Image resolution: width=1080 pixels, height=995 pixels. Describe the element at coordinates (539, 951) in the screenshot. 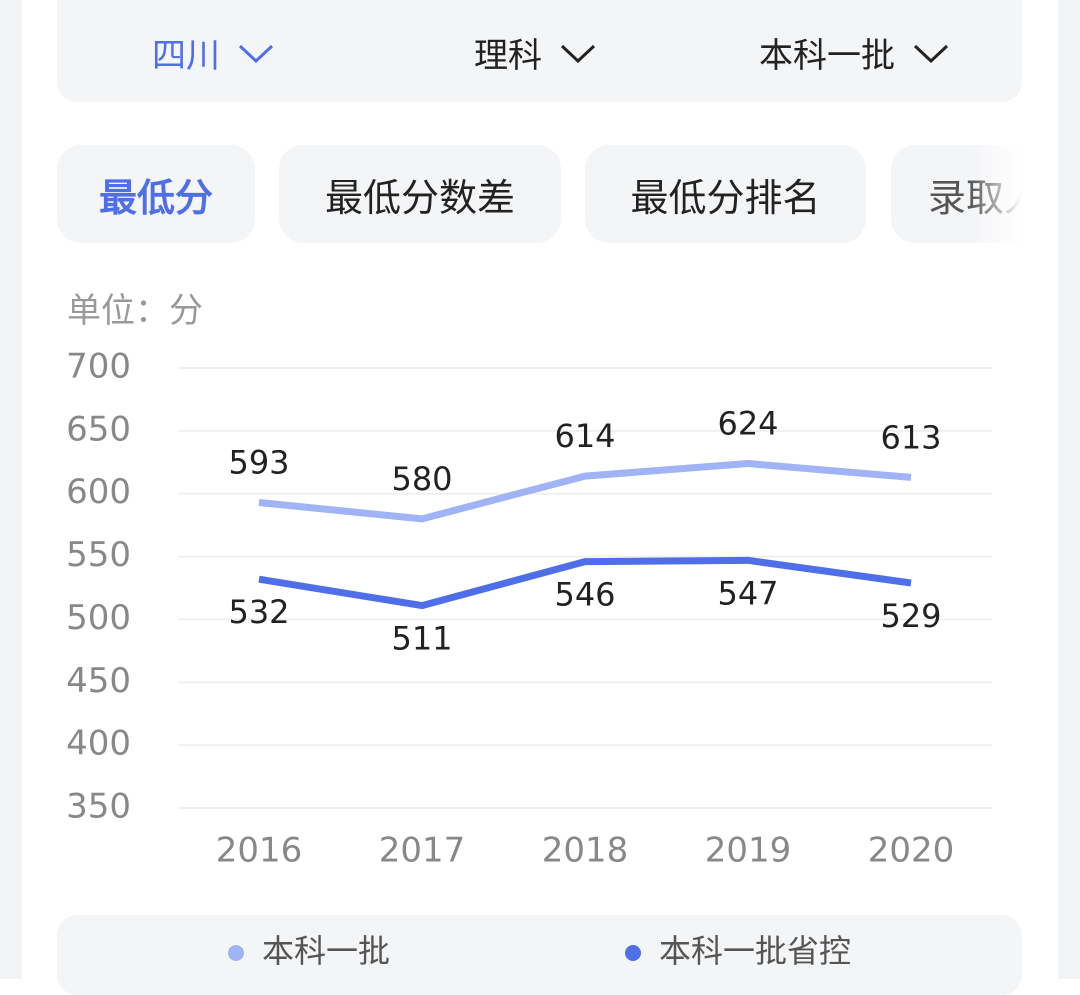

I see `legend-items: 本科一批 本科一批省控` at that location.